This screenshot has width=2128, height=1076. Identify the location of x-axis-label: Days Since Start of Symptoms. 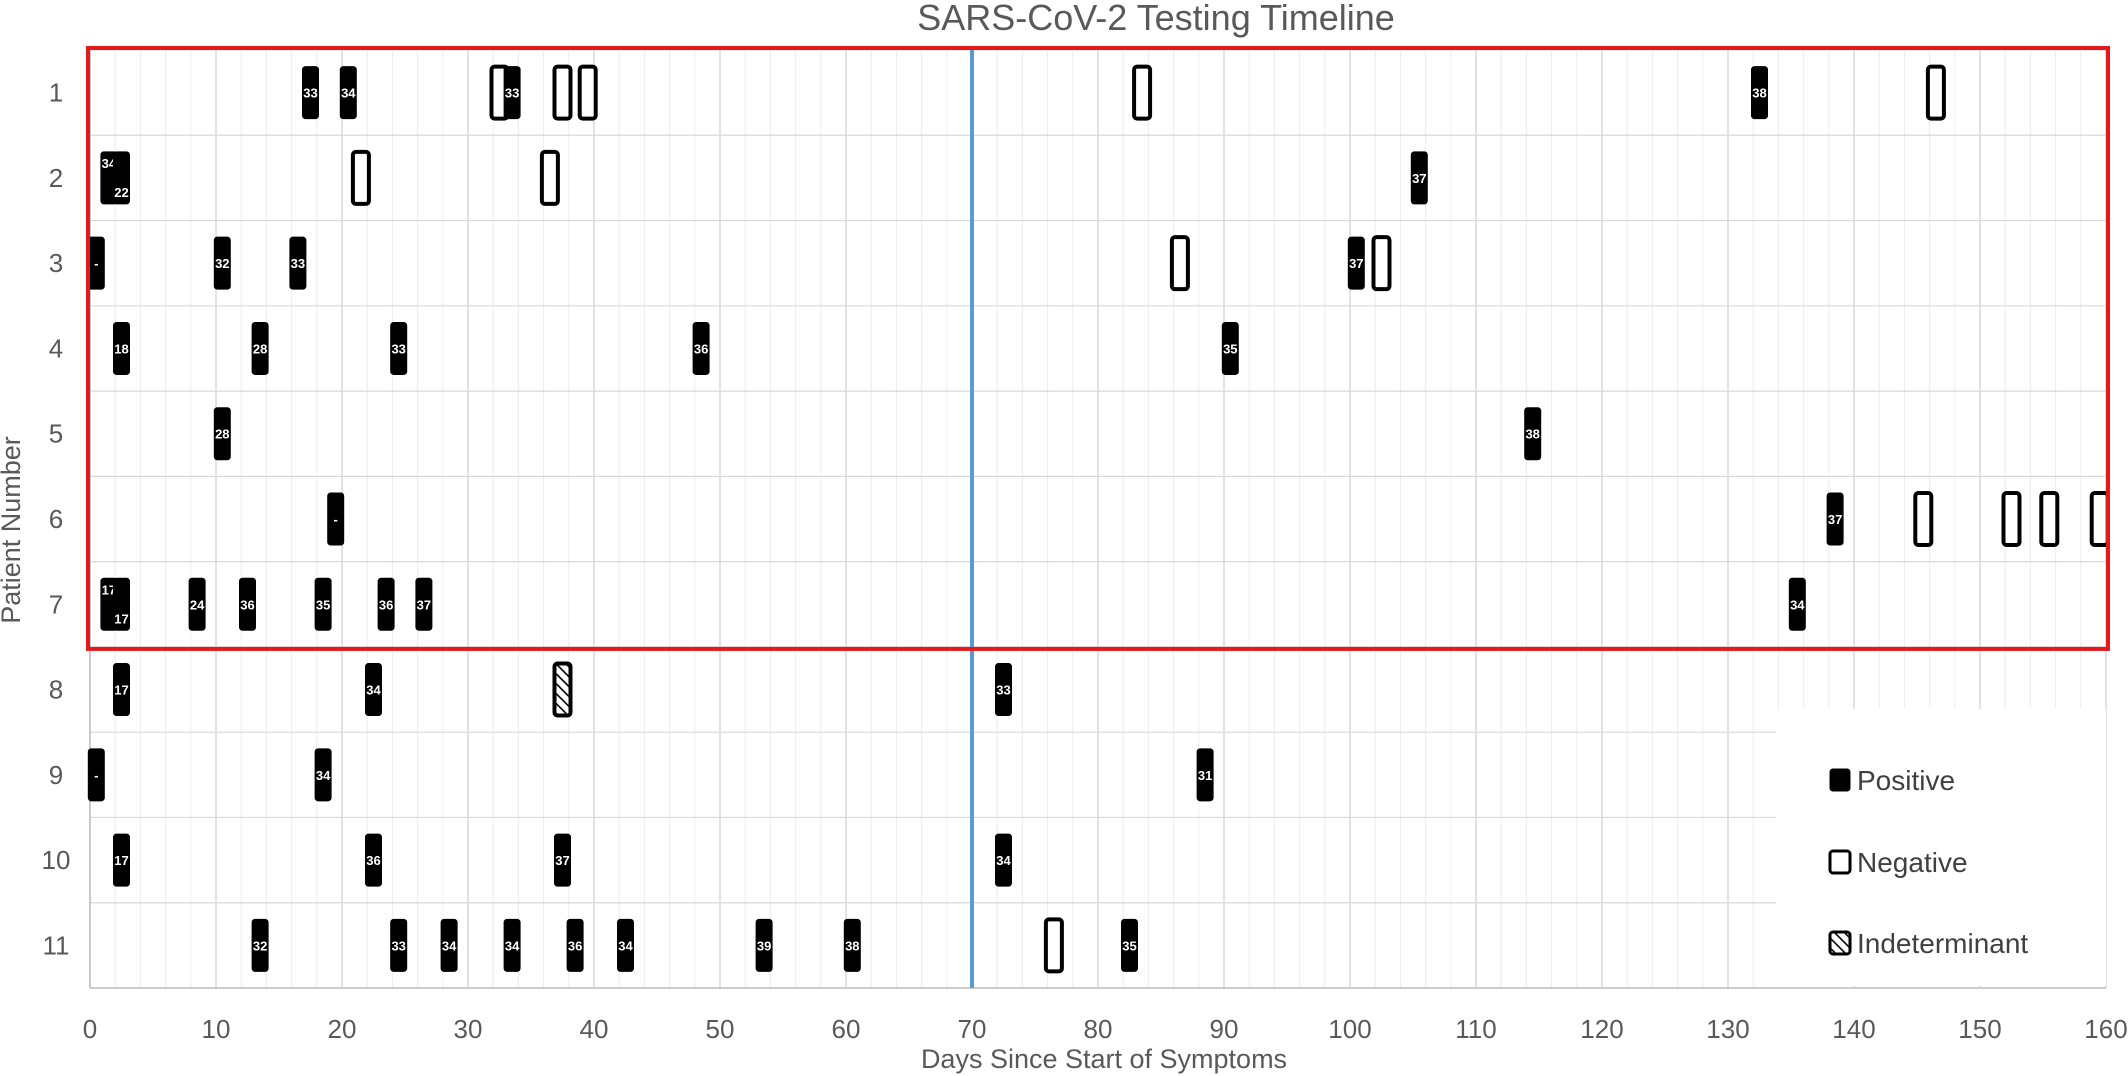
(1104, 1059).